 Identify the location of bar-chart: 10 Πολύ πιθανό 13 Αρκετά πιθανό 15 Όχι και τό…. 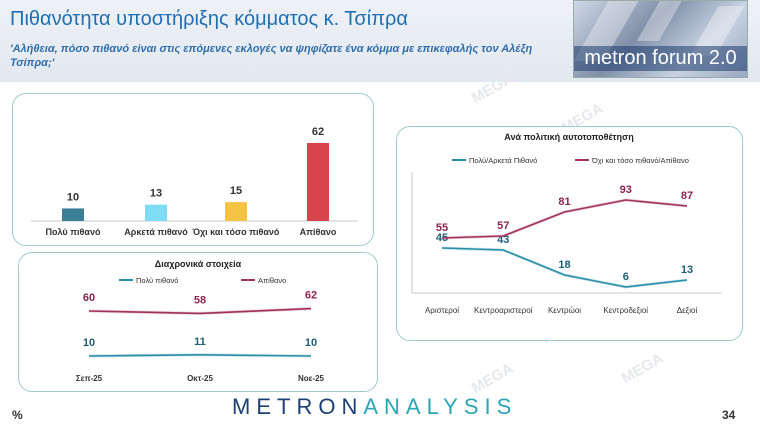
(194, 181).